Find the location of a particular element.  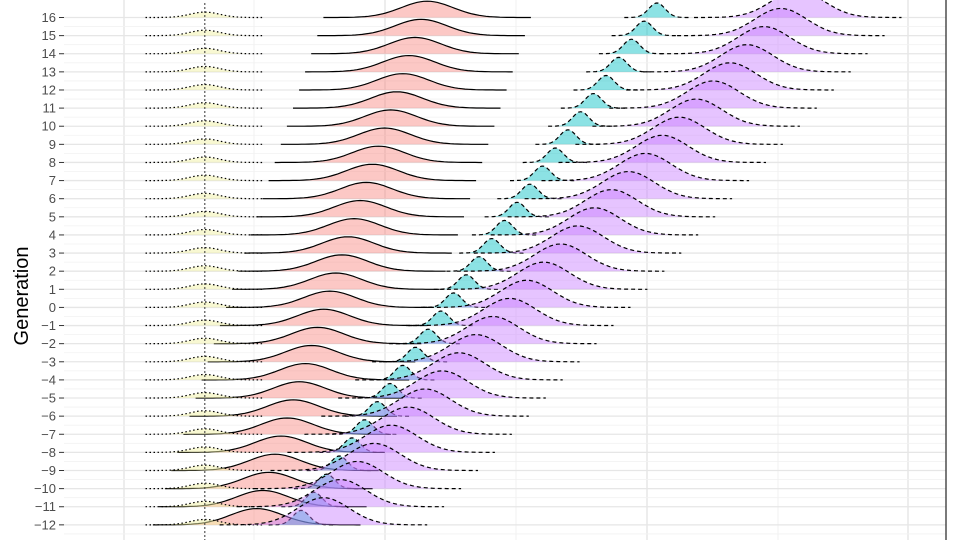

y-tick-label-9: 9 is located at coordinates (52, 144).